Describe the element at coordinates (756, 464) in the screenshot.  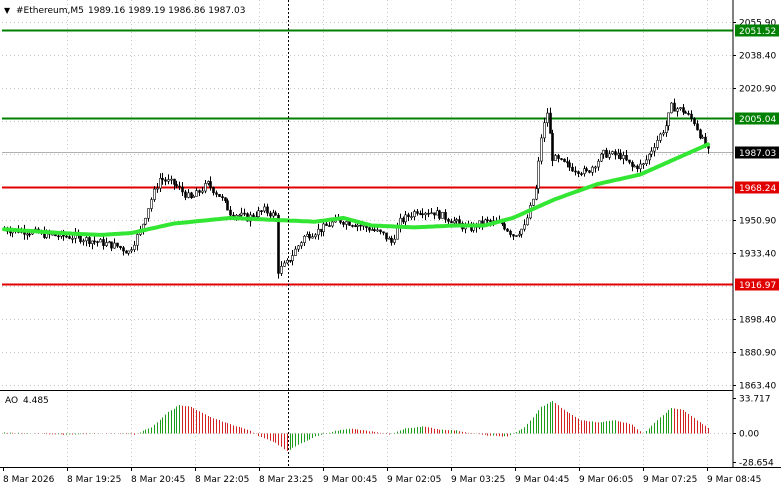
I see `ao-axis-label: -28.654` at that location.